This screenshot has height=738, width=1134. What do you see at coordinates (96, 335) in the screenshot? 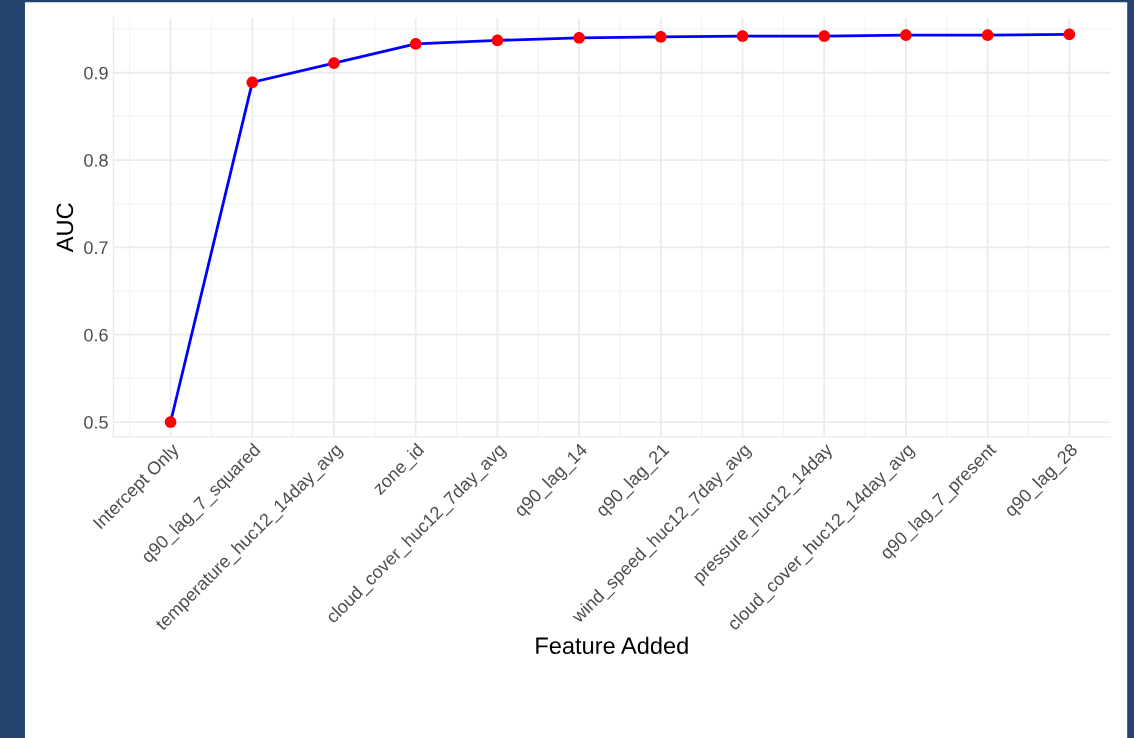
I see `y-tick-label: 0.6` at bounding box center [96, 335].